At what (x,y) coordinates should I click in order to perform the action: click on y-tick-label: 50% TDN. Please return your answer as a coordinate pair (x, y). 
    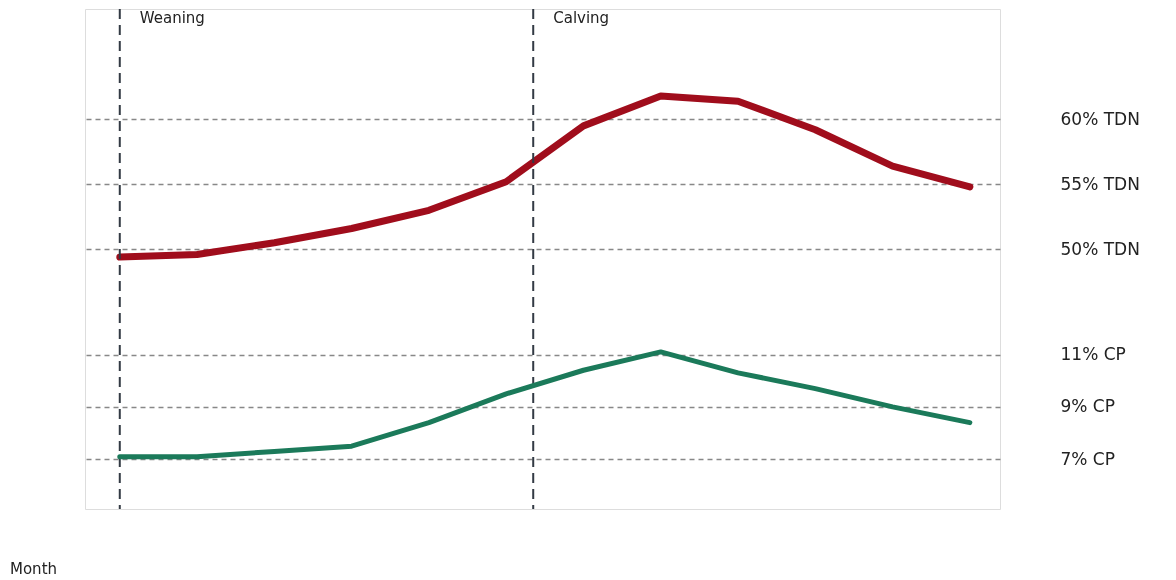
    Looking at the image, I should click on (1100, 248).